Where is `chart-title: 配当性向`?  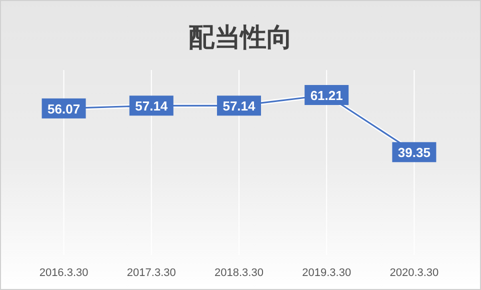 chart-title: 配当性向 is located at coordinates (240, 37).